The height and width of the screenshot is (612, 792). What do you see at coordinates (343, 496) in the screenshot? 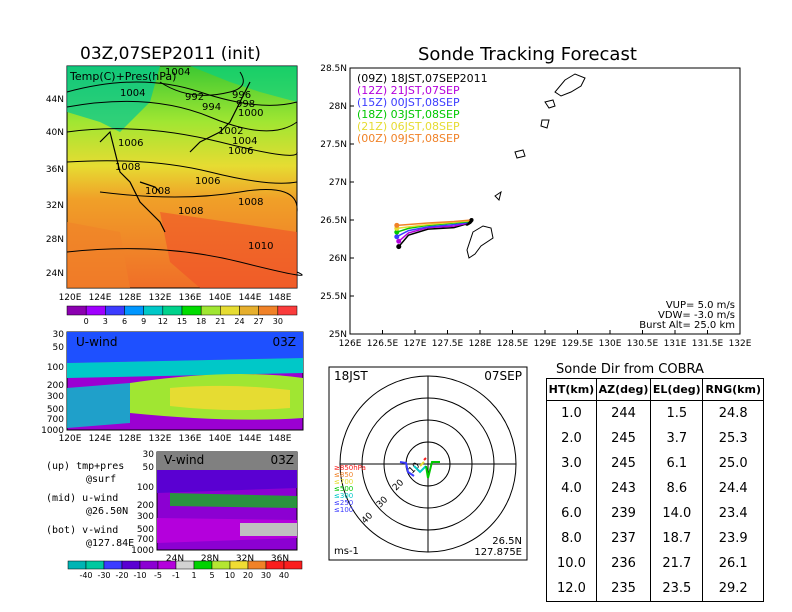
I see `level-legend-entry: ≤300` at bounding box center [343, 496].